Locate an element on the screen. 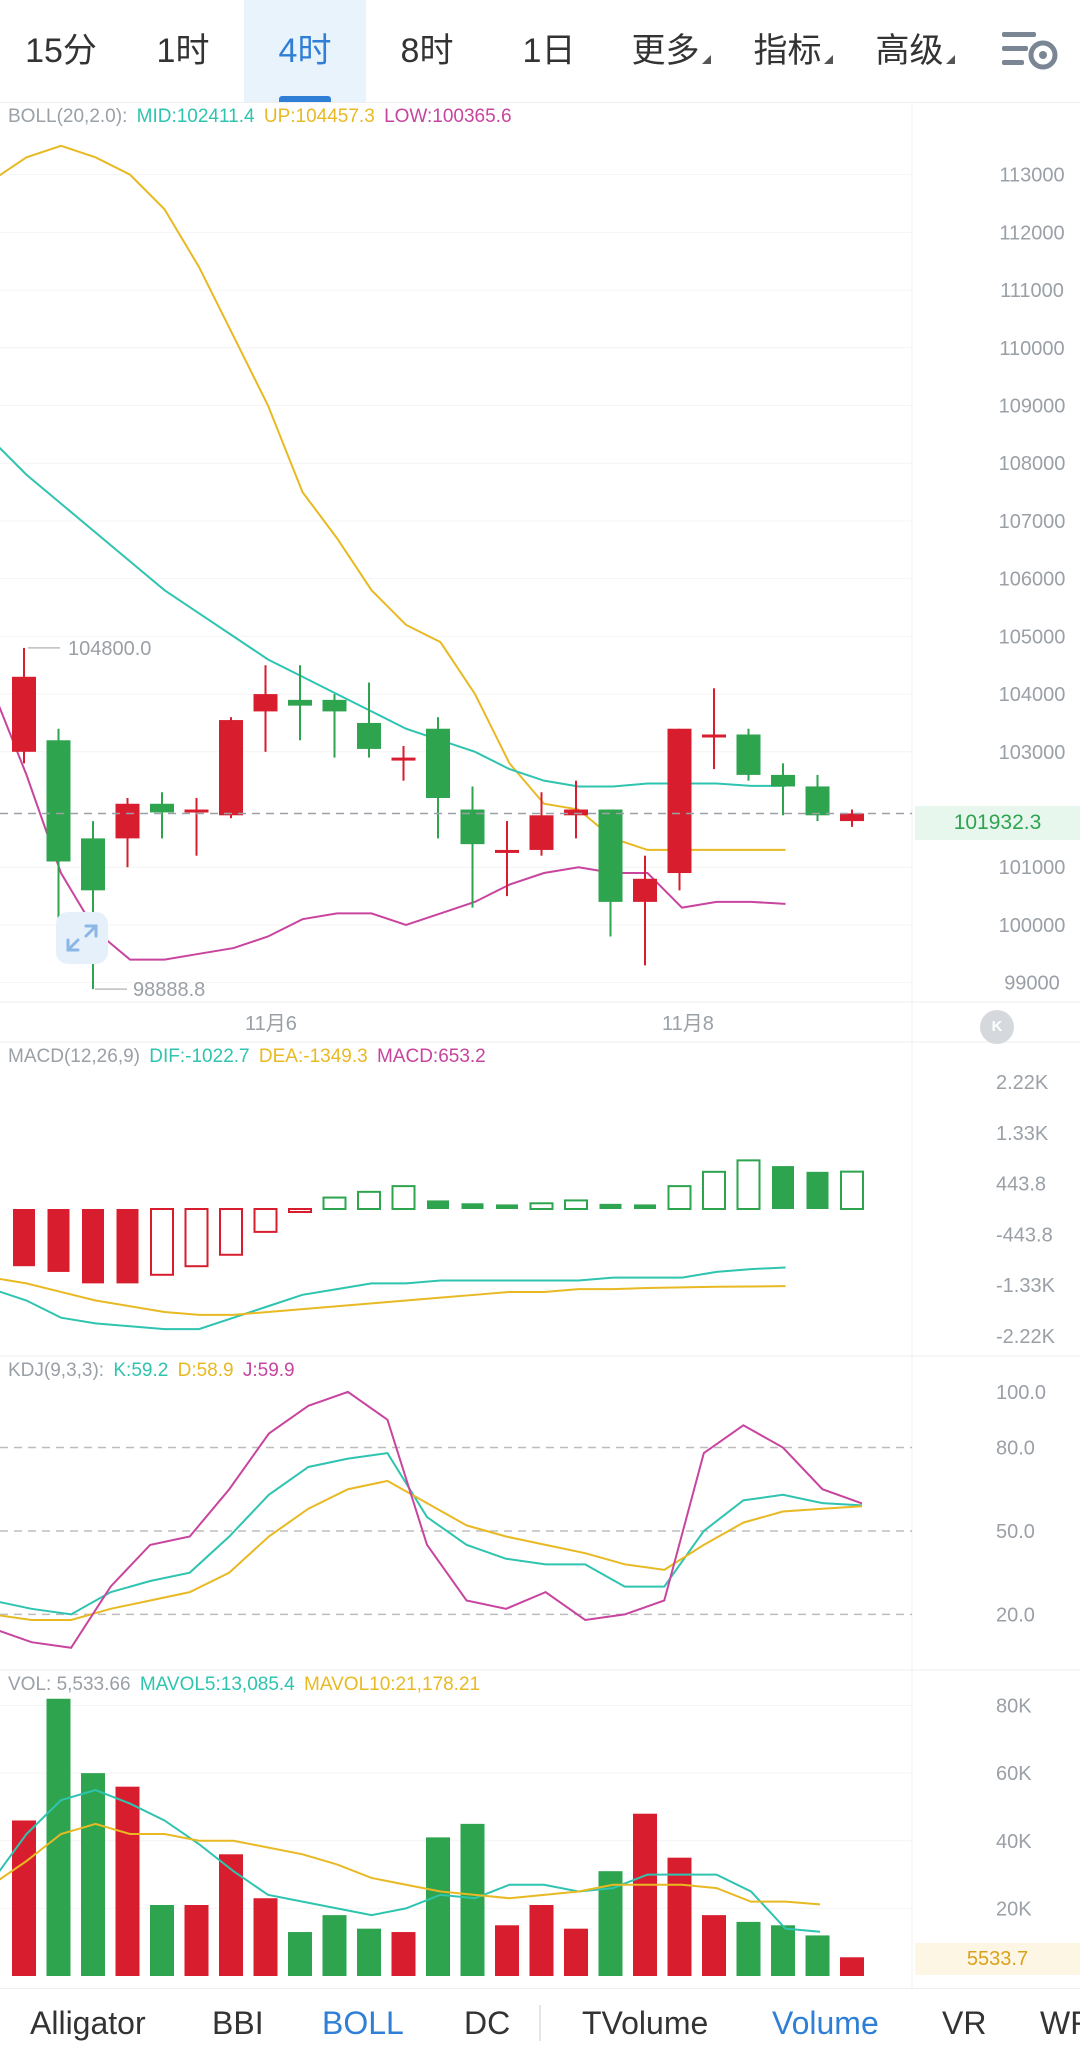  dropdown-triangle-icon is located at coordinates (706, 59).